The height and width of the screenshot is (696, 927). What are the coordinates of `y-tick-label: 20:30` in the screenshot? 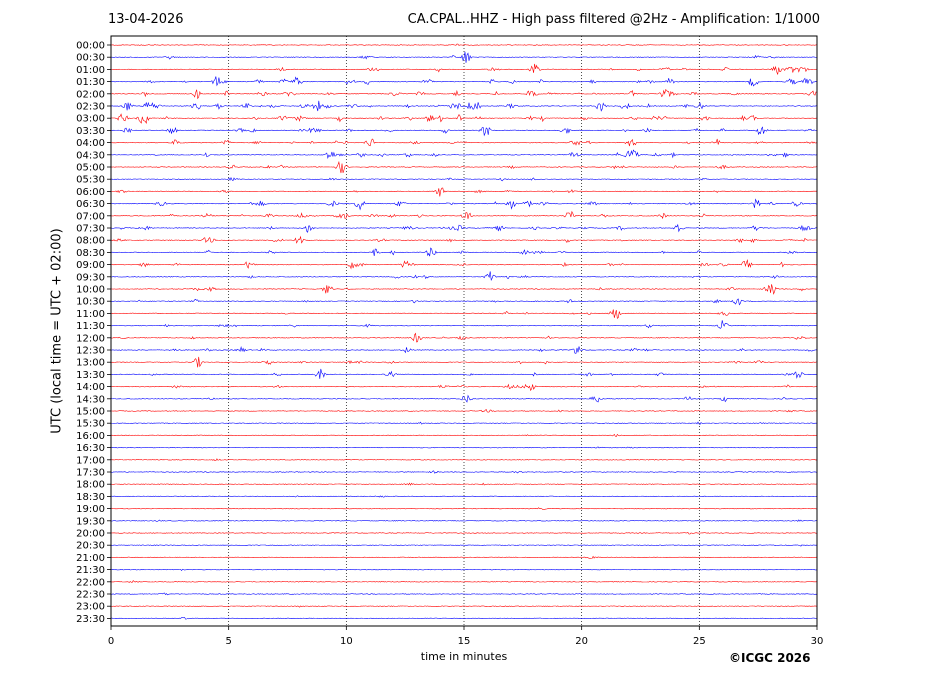 It's located at (90, 546).